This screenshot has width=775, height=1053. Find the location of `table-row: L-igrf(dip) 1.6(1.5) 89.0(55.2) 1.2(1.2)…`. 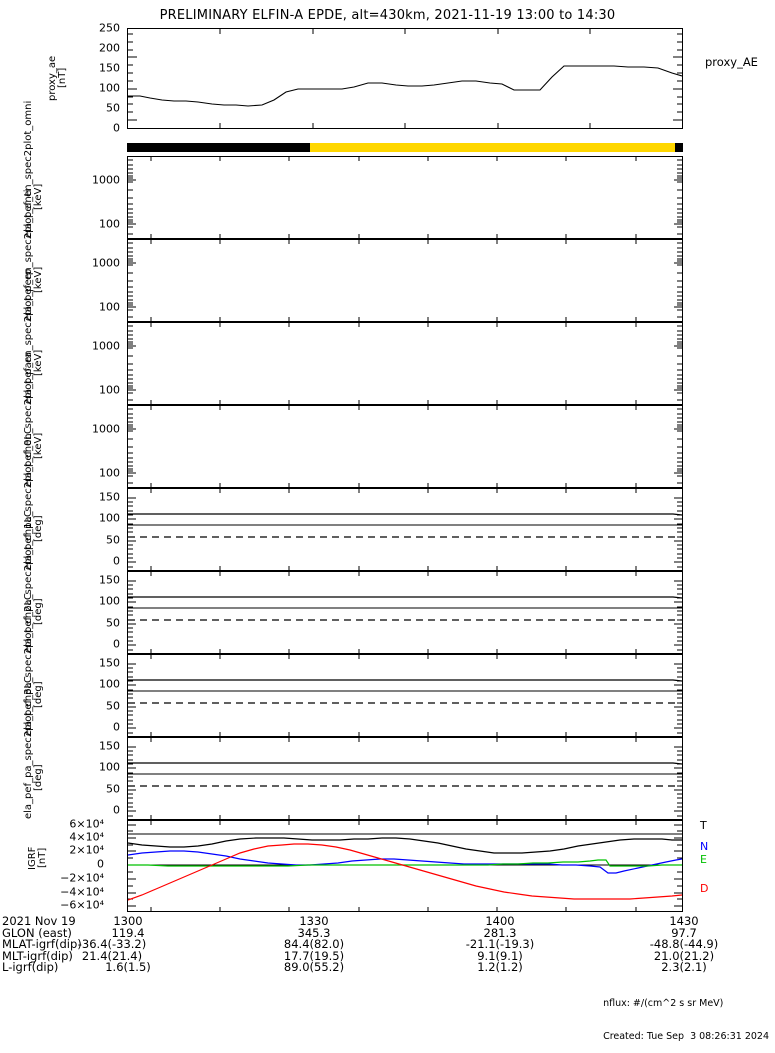

table-row: L-igrf(dip) 1.6(1.5) 89.0(55.2) 1.2(1.2)… is located at coordinates (387, 968).